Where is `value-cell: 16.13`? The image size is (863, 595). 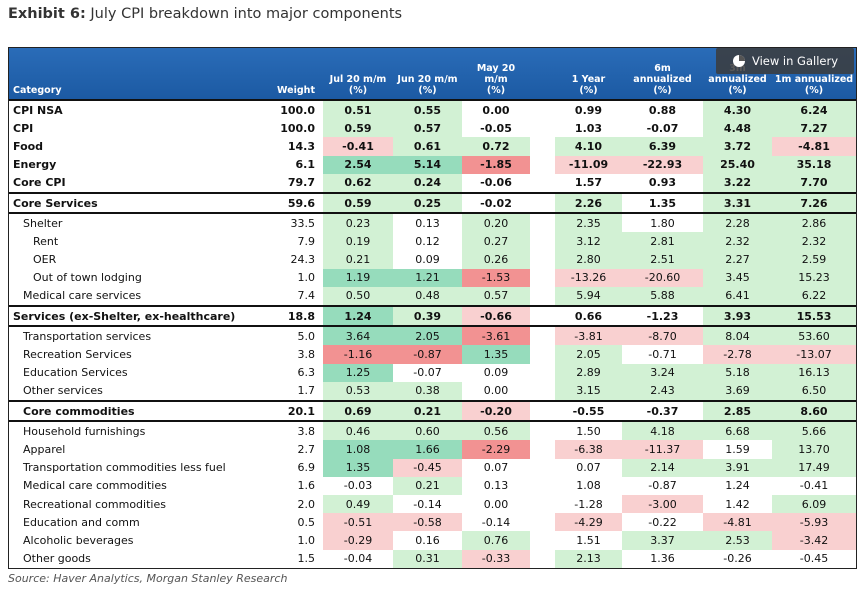 value-cell: 16.13 is located at coordinates (814, 372).